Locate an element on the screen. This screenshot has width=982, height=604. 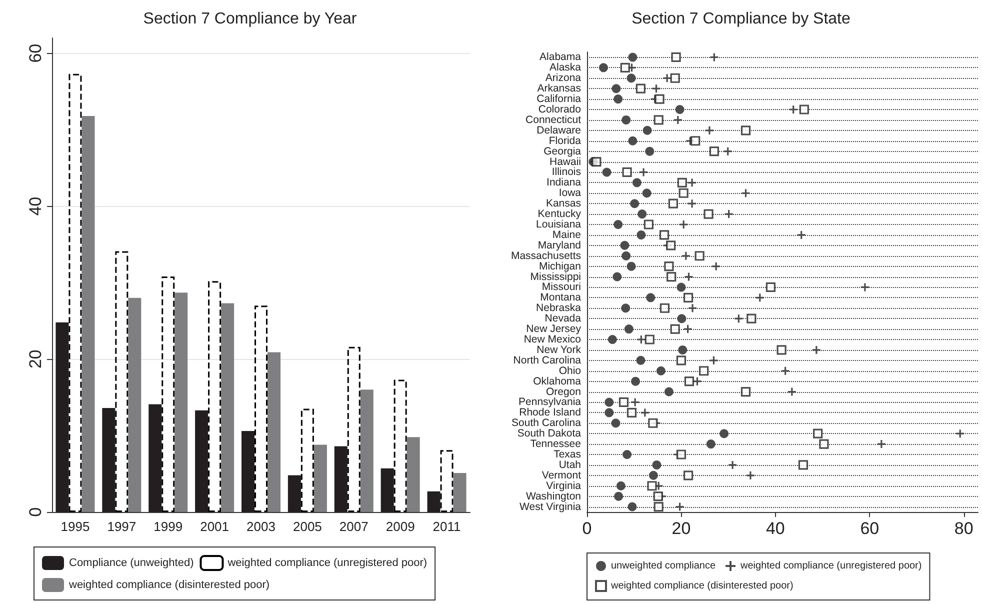
y-tick-label: 20 is located at coordinates (35, 359).